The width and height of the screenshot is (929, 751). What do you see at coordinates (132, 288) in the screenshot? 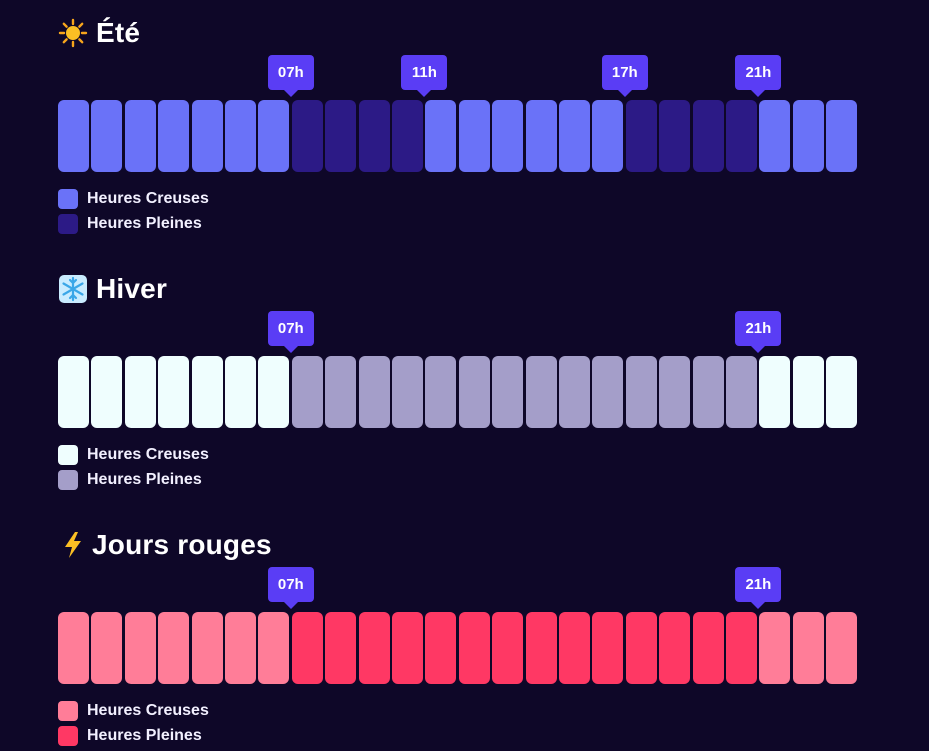
I see `section-title-text: Hiver` at bounding box center [132, 288].